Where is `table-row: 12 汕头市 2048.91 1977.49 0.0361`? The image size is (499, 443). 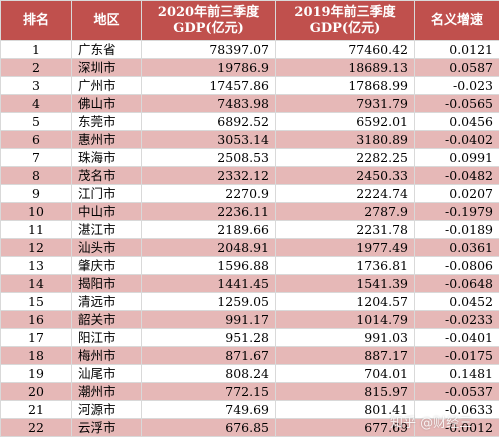 table-row: 12 汕头市 2048.91 1977.49 0.0361 is located at coordinates (249, 247).